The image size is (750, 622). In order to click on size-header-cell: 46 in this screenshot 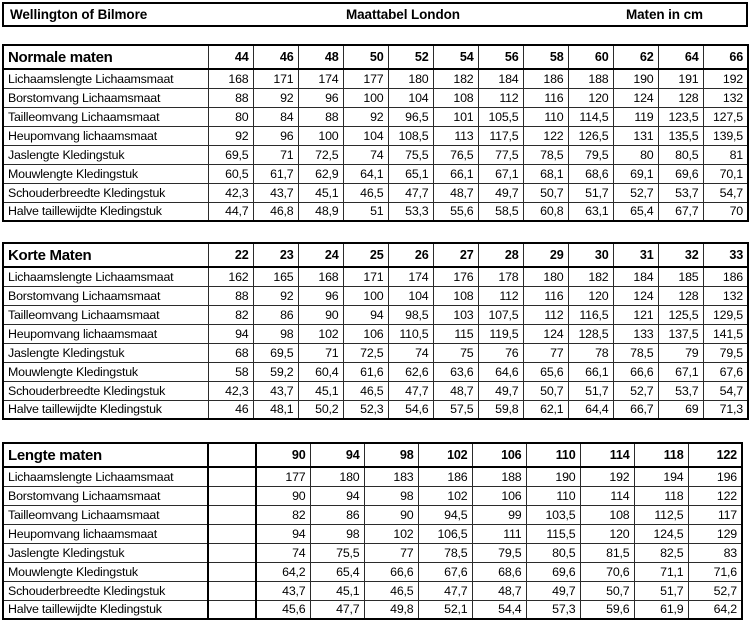, I will do `click(275, 57)`.